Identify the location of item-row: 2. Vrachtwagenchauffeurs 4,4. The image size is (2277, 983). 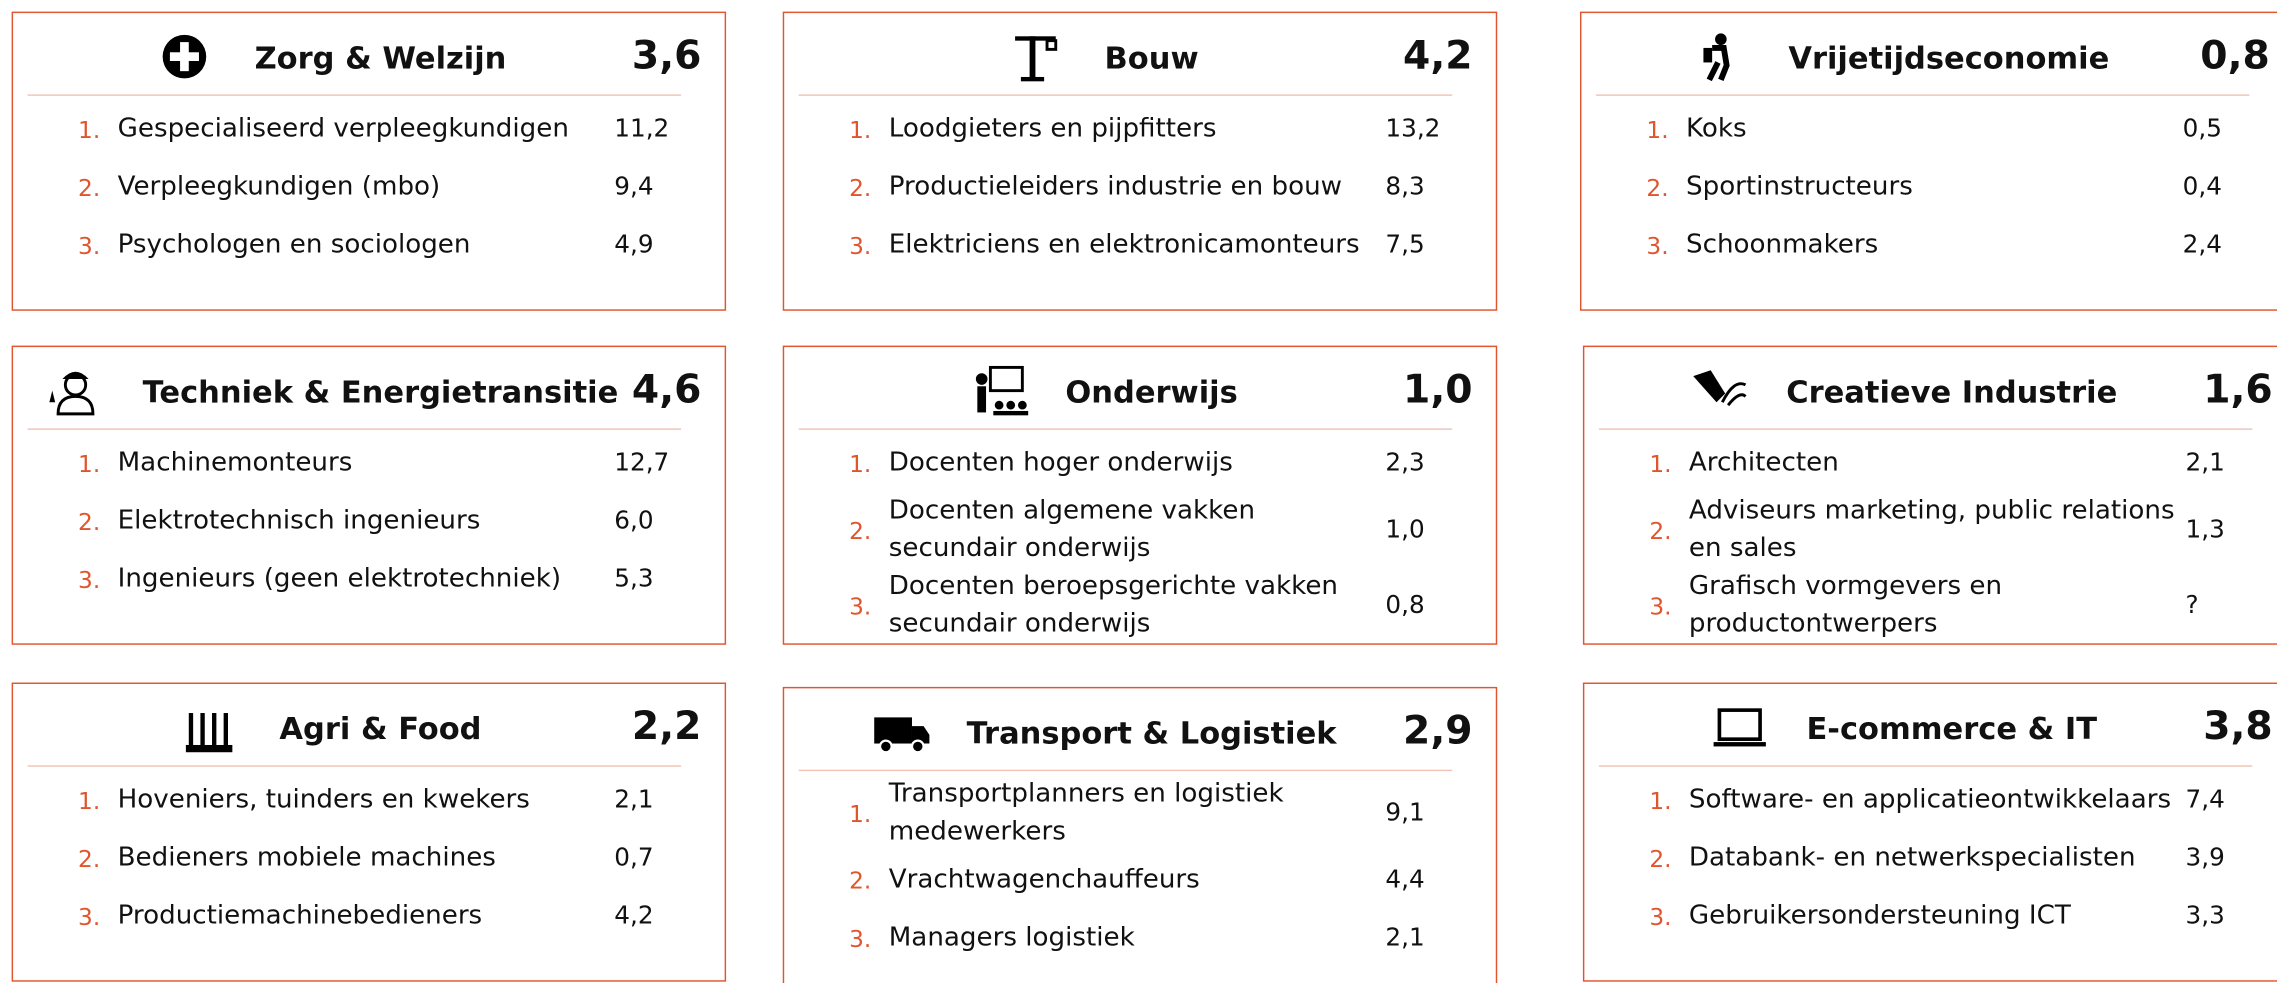
(1140, 880).